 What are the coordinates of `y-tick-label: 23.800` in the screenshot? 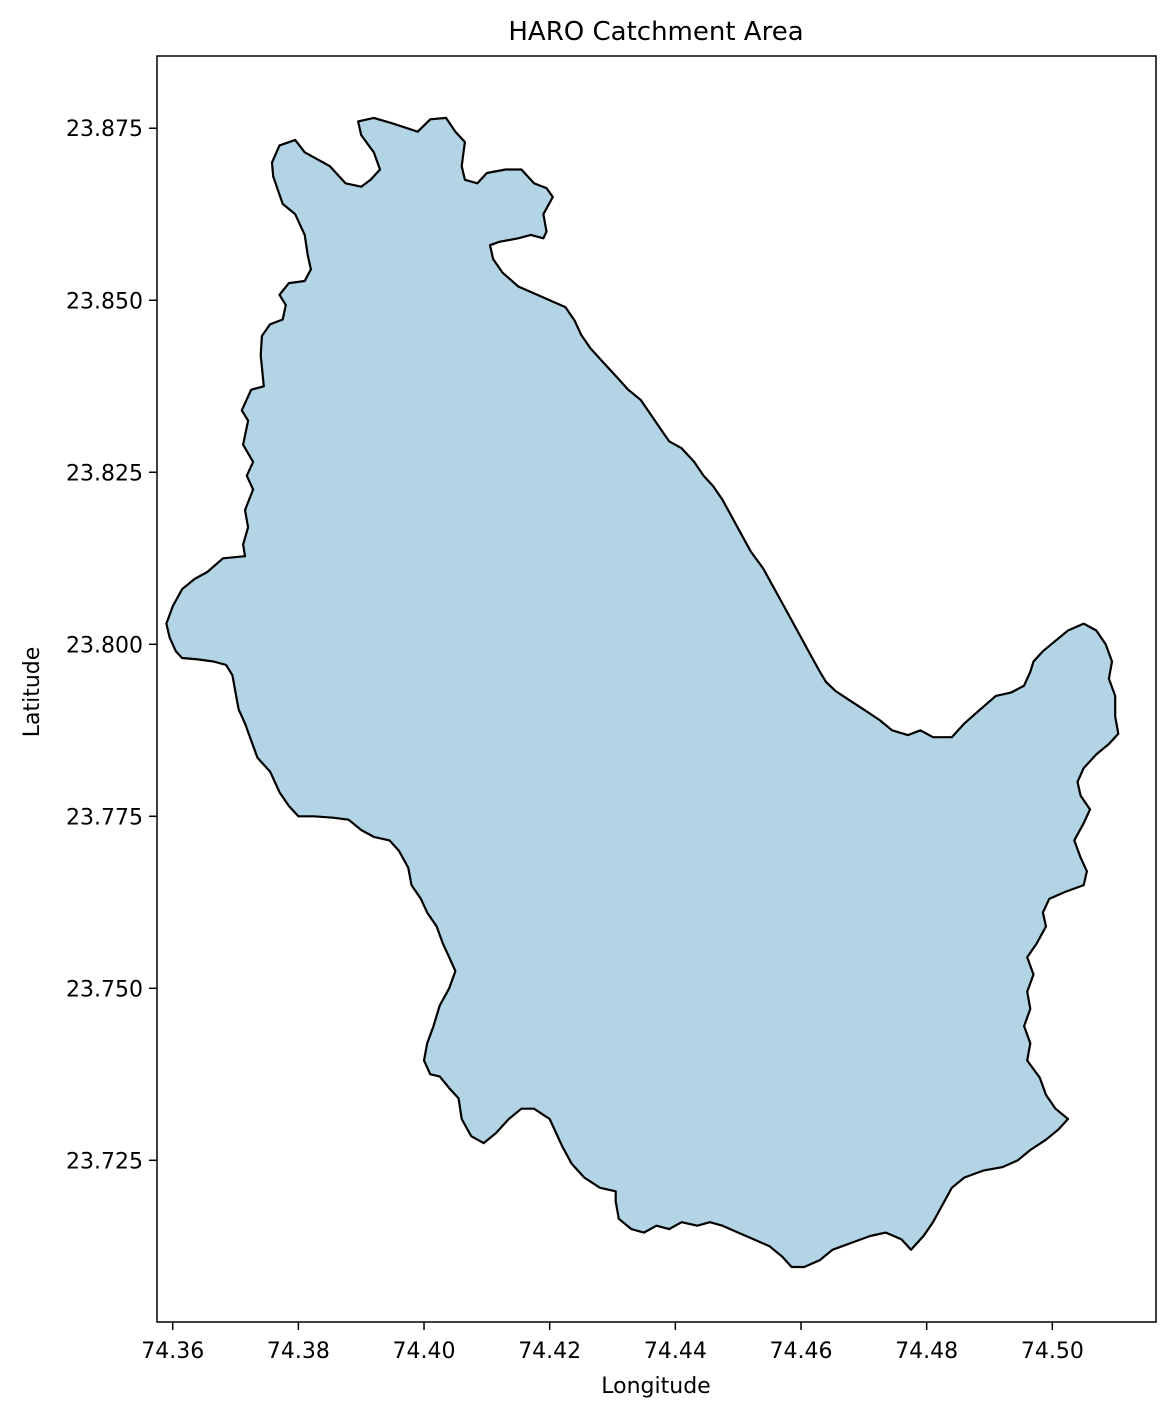 It's located at (104, 645).